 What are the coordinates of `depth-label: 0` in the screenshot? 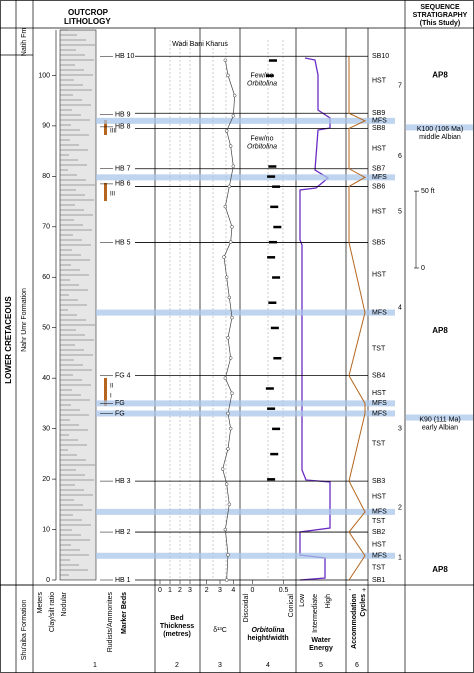 It's located at (48, 580).